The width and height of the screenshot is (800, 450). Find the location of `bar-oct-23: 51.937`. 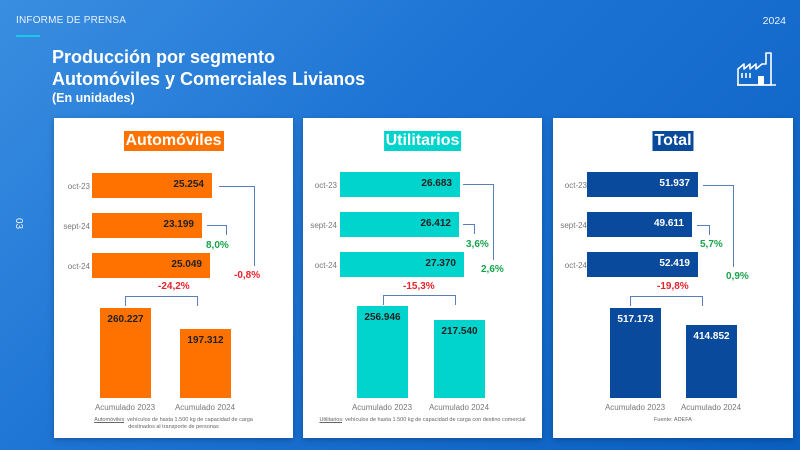

bar-oct-23: 51.937 is located at coordinates (642, 184).